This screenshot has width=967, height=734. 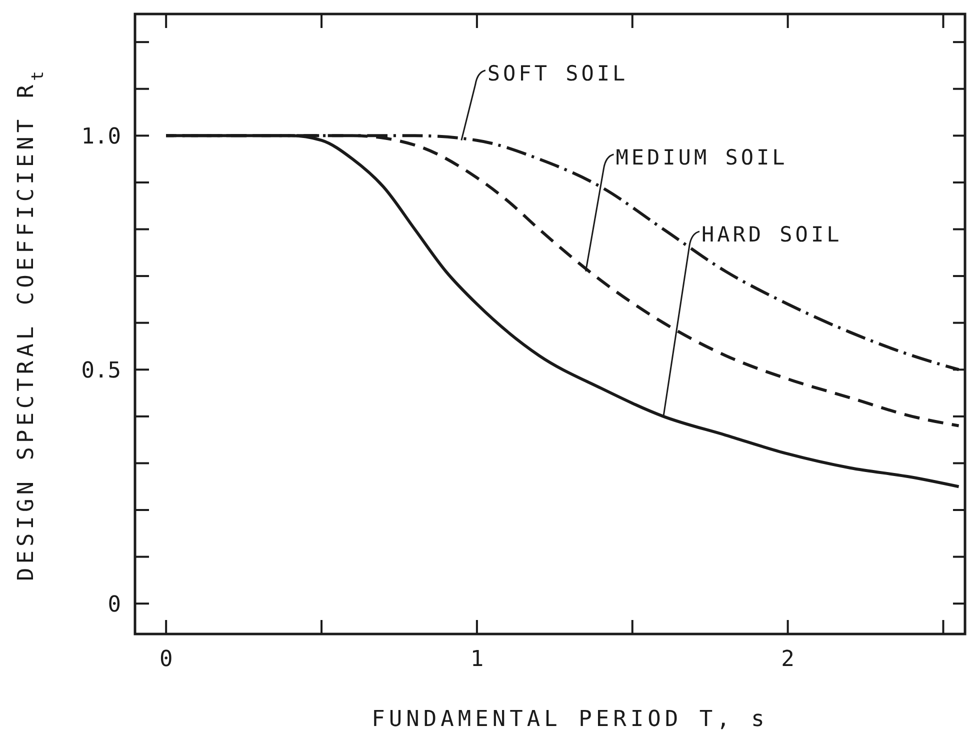 I want to click on annotation: MEDIUM SOIL, so click(x=702, y=157).